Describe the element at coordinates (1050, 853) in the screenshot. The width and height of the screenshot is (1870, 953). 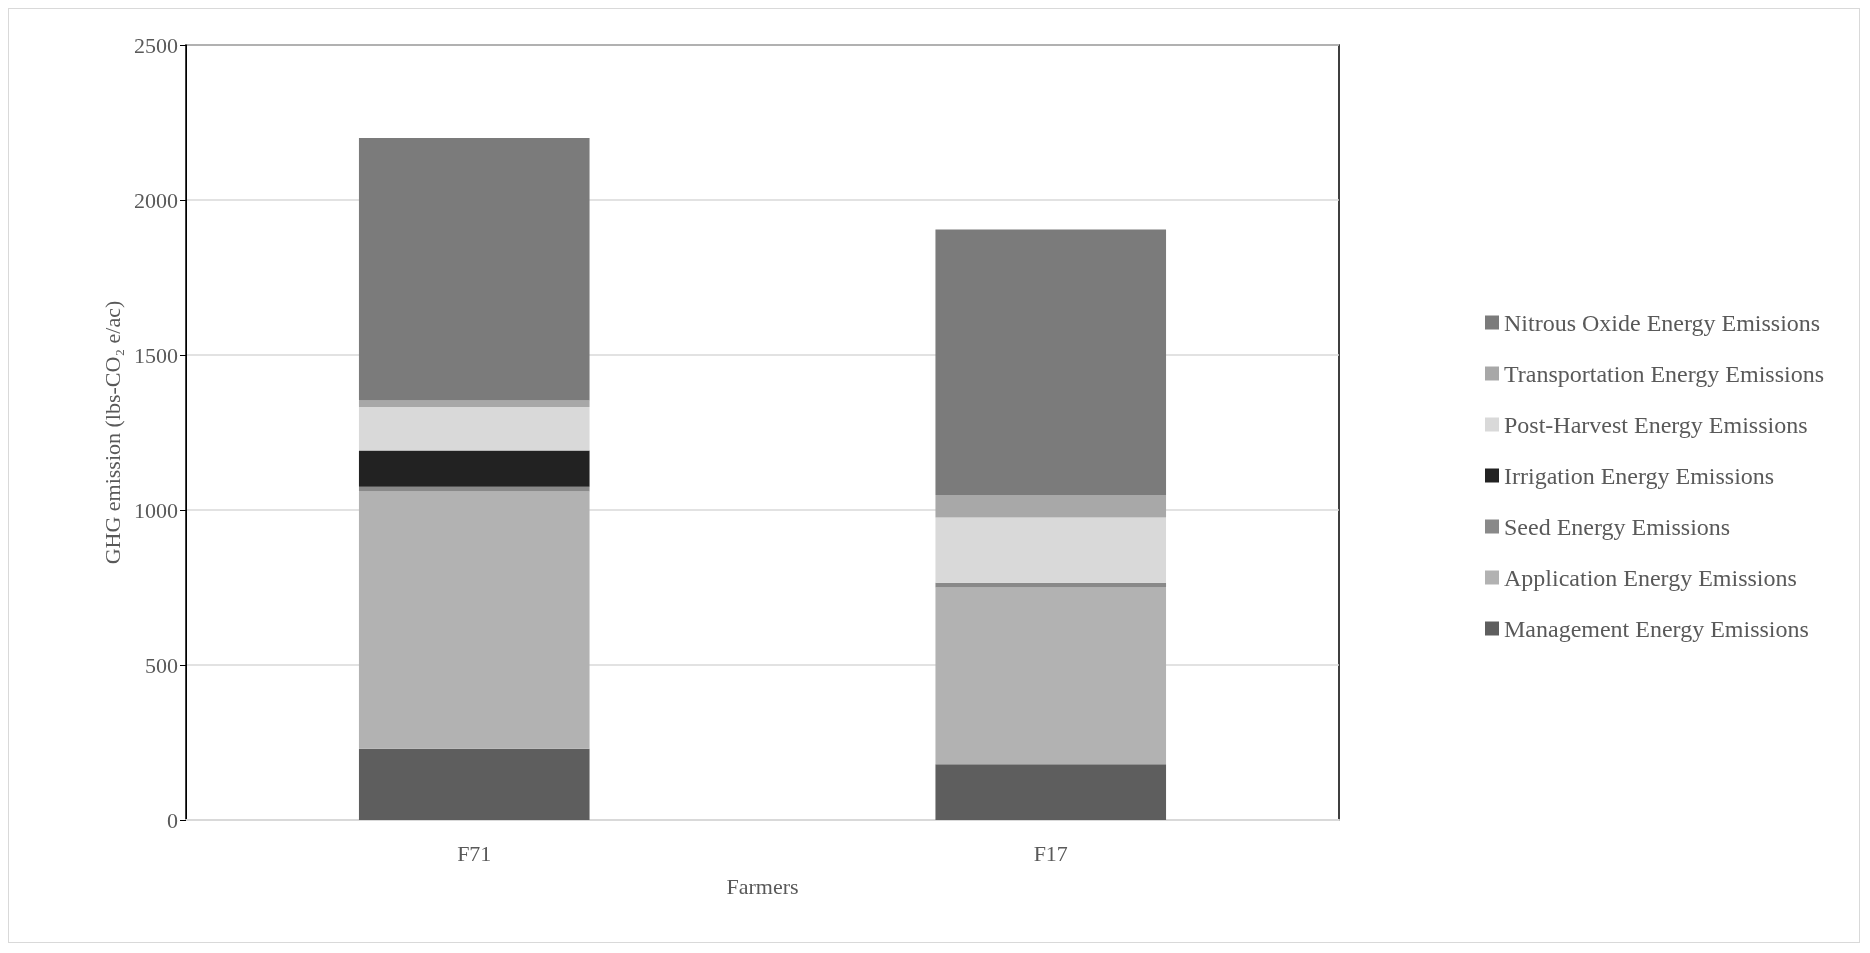
I see `x-tick-label: F17` at that location.